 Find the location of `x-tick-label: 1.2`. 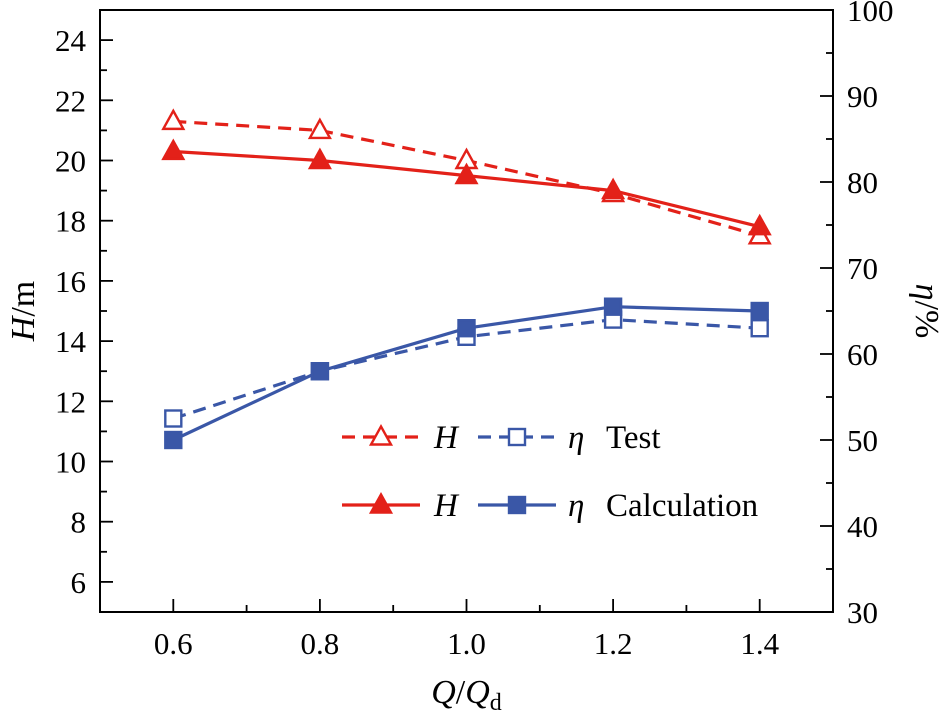

x-tick-label: 1.2 is located at coordinates (613, 643).